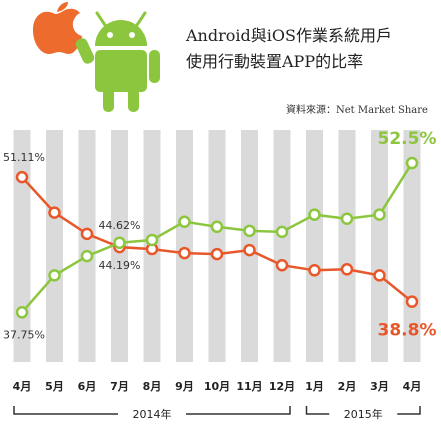 The height and width of the screenshot is (430, 441). Describe the element at coordinates (407, 331) in the screenshot. I see `data-label-ios: 38.8%` at that location.